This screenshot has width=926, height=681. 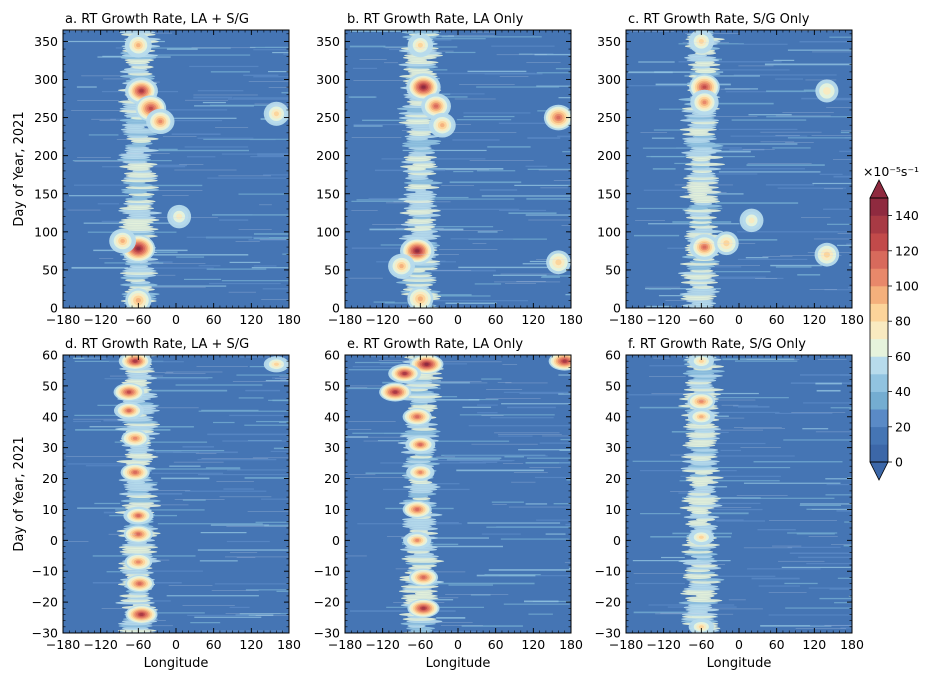 I want to click on colorbar: 0 20 40 60 80 100 120 140 ×10⁻⁵s⁻¹, so click(x=891, y=322).